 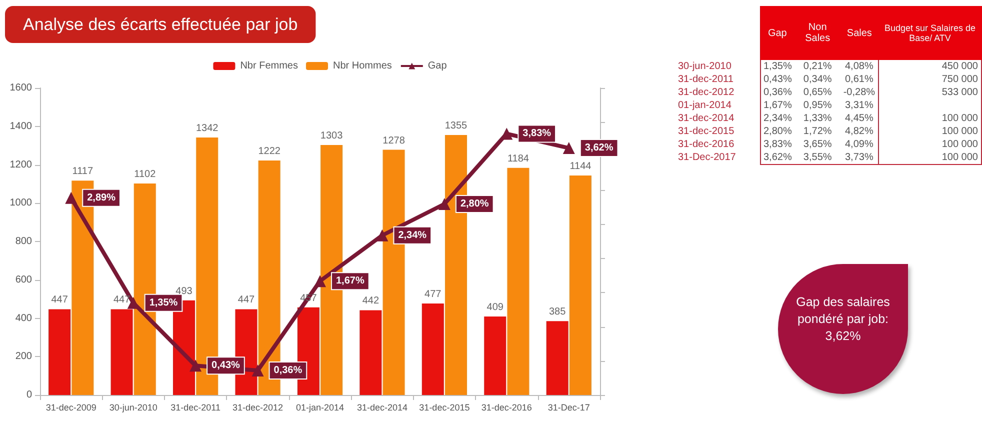 What do you see at coordinates (23, 356) in the screenshot?
I see `y-tick-label: 200` at bounding box center [23, 356].